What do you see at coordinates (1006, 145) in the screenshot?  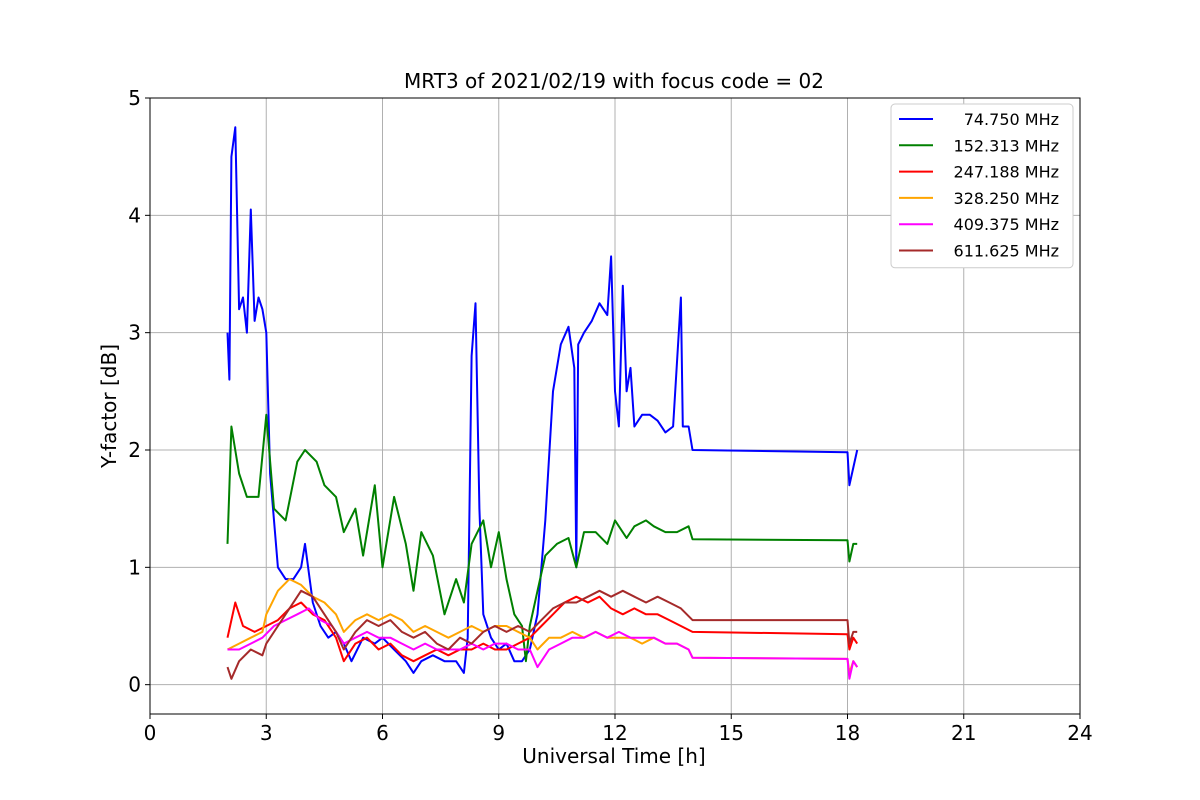 I see `legend-label: 152.313 MHz` at bounding box center [1006, 145].